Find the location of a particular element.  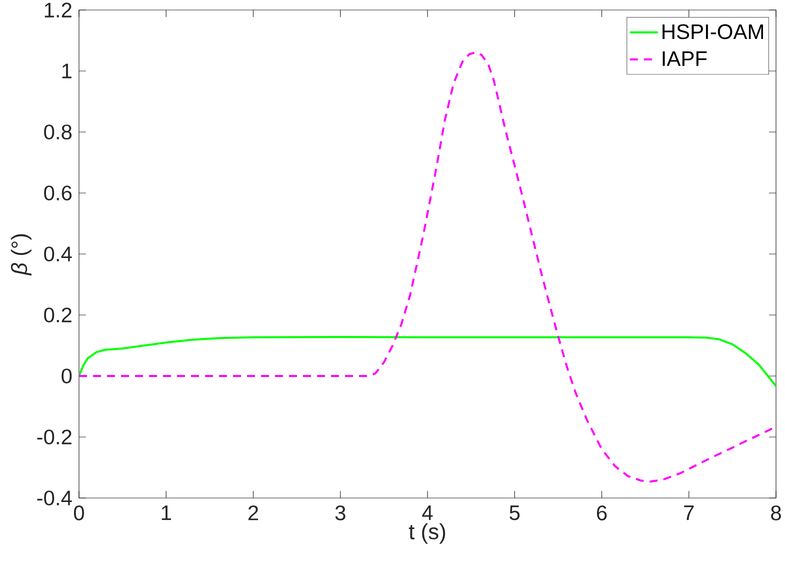

x-tick-label: 8 is located at coordinates (776, 513).